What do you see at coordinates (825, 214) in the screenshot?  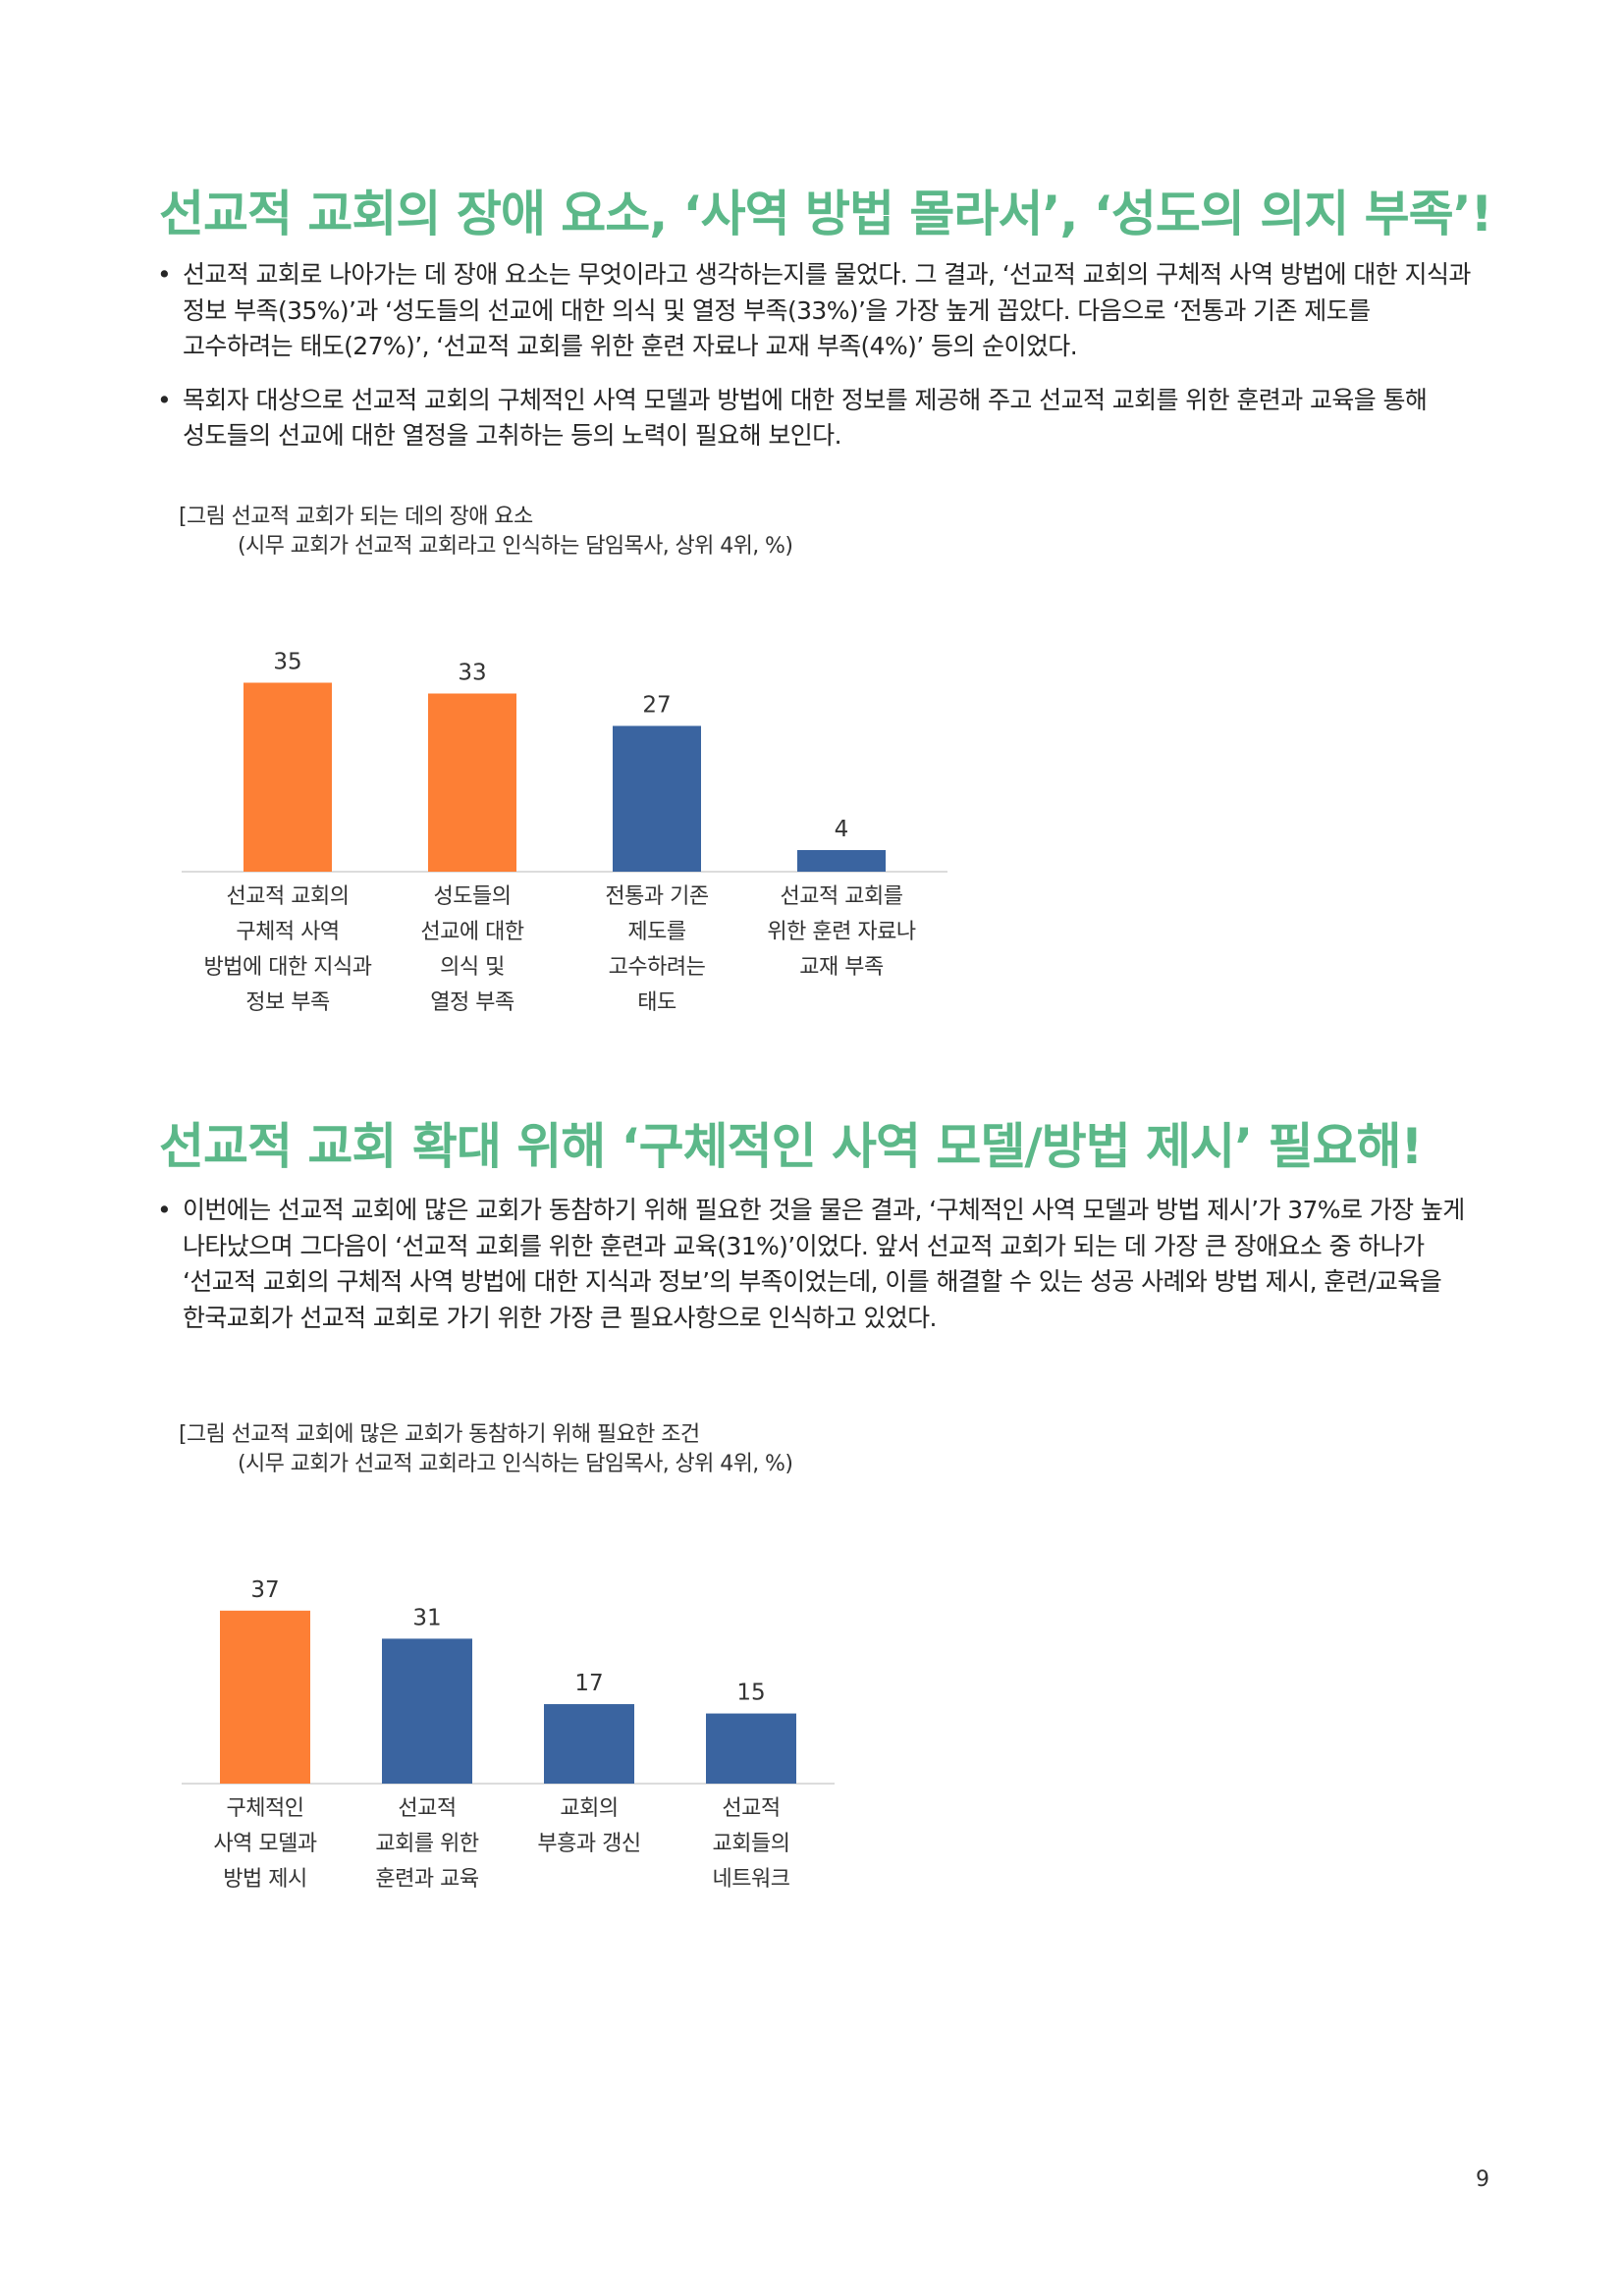 I see `section-title-obstacles: 선교적 교회의 장애 요소, ‘사역 방법 몰라서’, ‘성도의 의지 부족’!` at bounding box center [825, 214].